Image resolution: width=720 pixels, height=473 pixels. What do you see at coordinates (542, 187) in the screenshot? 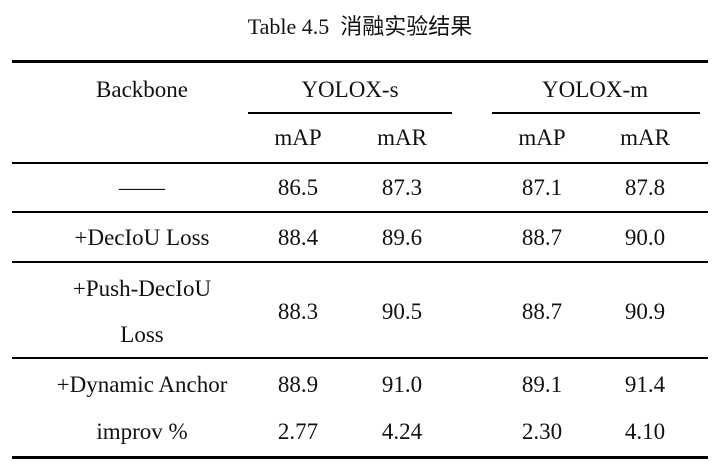
I see `table-cell: 87.1` at bounding box center [542, 187].